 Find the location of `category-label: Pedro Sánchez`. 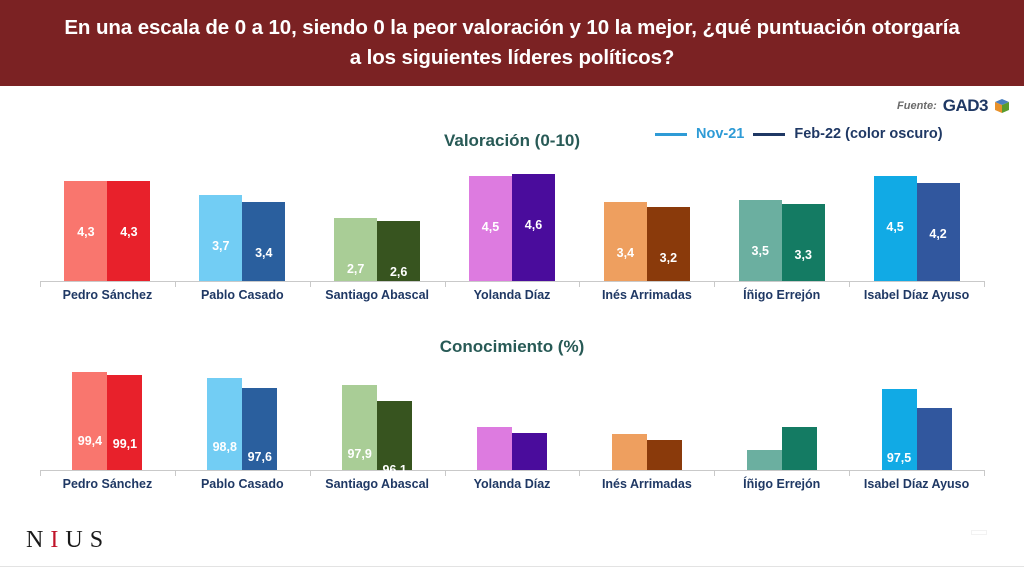

category-label: Pedro Sánchez is located at coordinates (107, 484).